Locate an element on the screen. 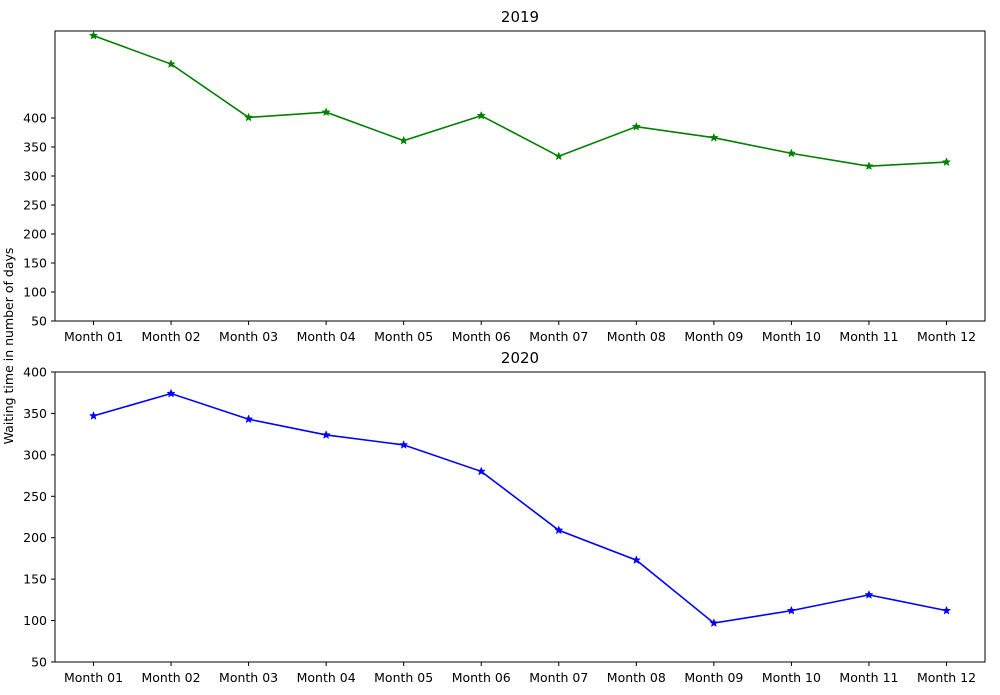 This screenshot has height=695, width=1000. chart-title: 2020 is located at coordinates (520, 358).